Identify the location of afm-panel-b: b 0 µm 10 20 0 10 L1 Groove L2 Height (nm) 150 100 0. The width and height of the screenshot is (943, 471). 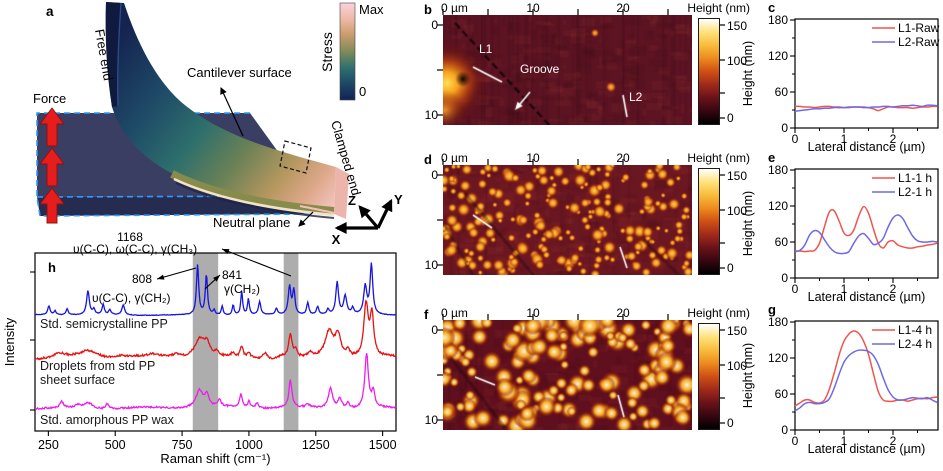
(591, 75).